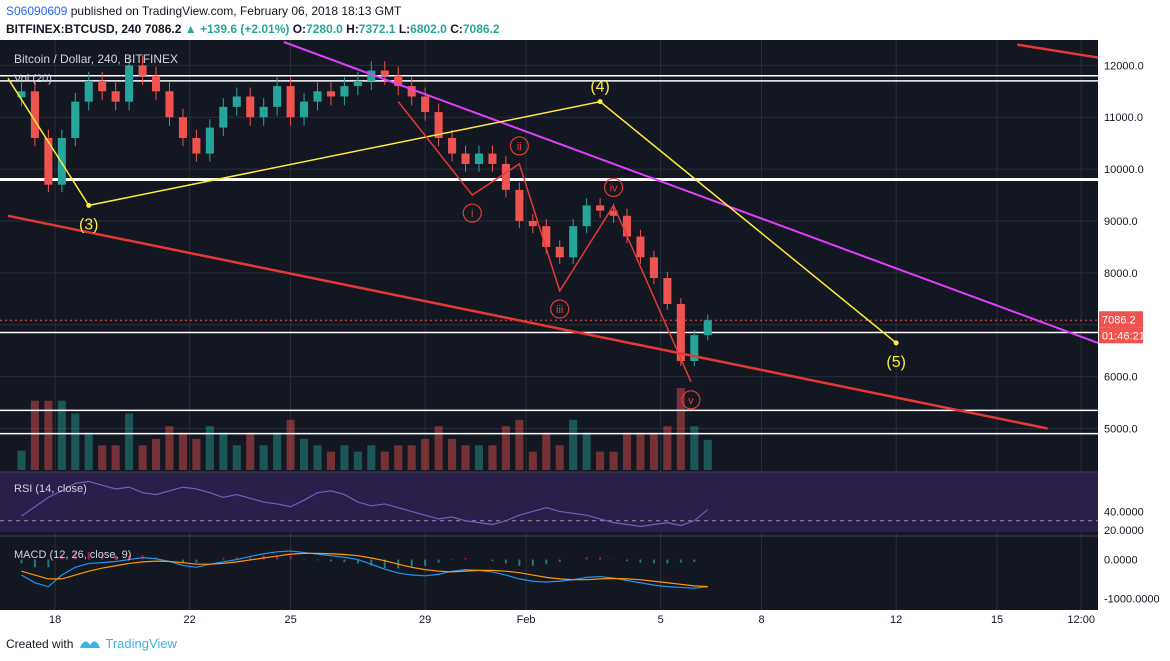 This screenshot has width=1170, height=661. I want to click on price-change: ▲ +139.6 (+2.01%), so click(237, 29).